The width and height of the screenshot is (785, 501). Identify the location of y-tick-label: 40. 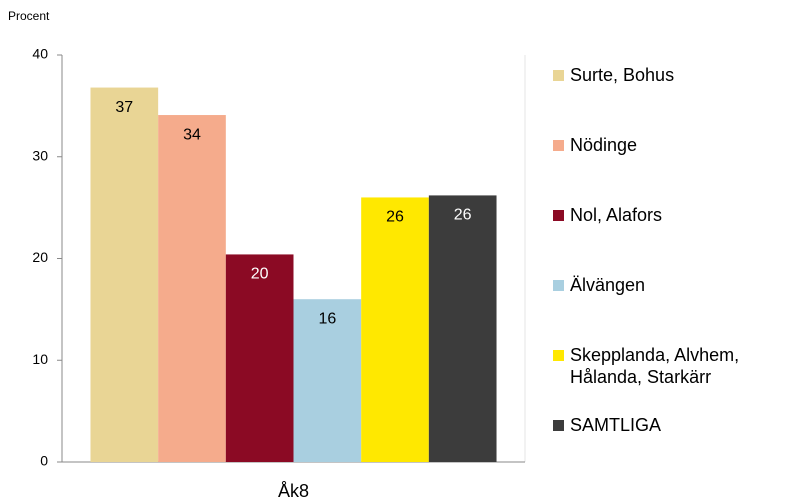
(40, 54).